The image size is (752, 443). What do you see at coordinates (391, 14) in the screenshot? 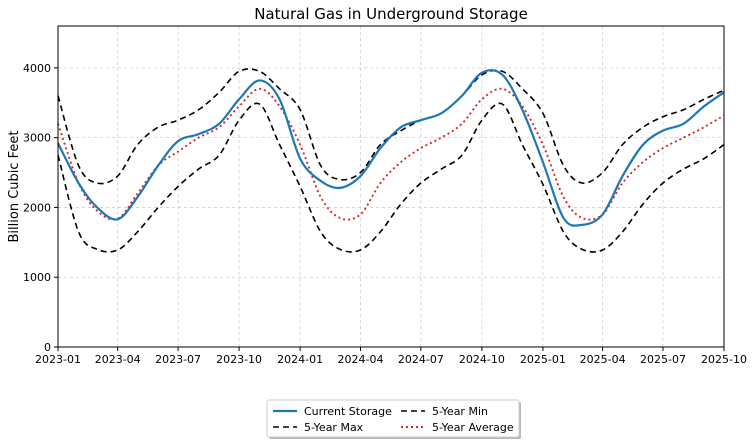
I see `chart-title: Natural Gas in Underground Storage` at bounding box center [391, 14].